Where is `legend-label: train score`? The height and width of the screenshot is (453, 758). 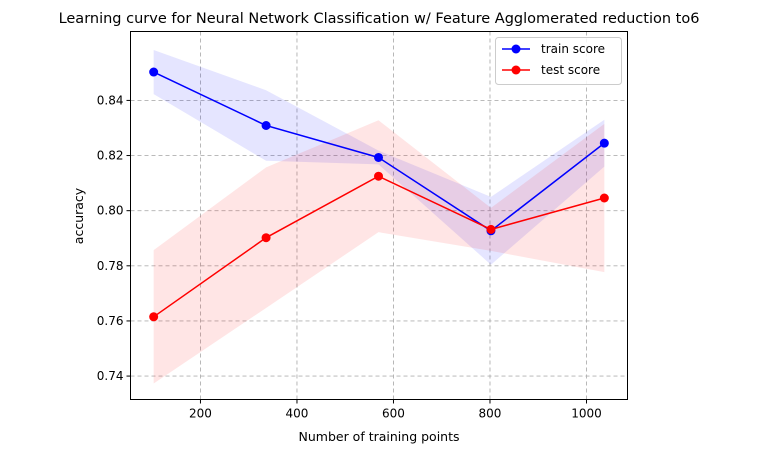
legend-label: train score is located at coordinates (573, 49).